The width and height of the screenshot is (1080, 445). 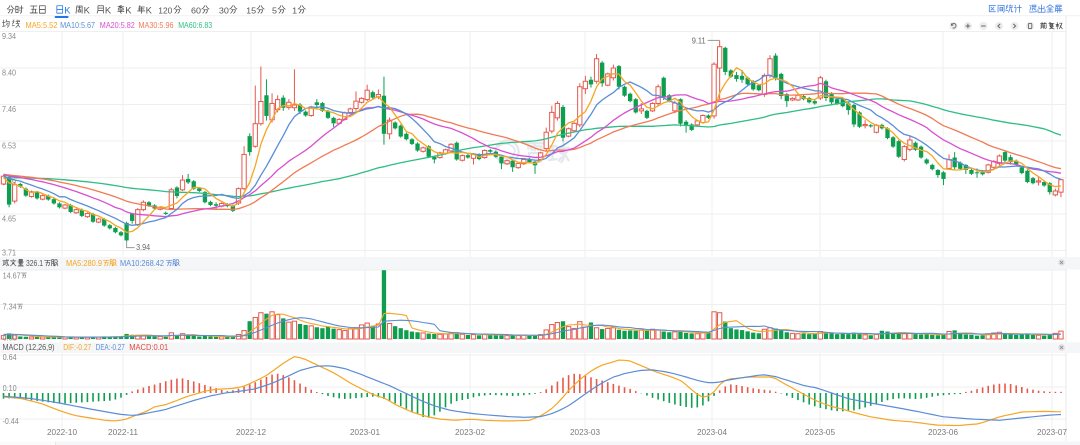 I want to click on svg-text: MA10:268.42, so click(x=142, y=263).